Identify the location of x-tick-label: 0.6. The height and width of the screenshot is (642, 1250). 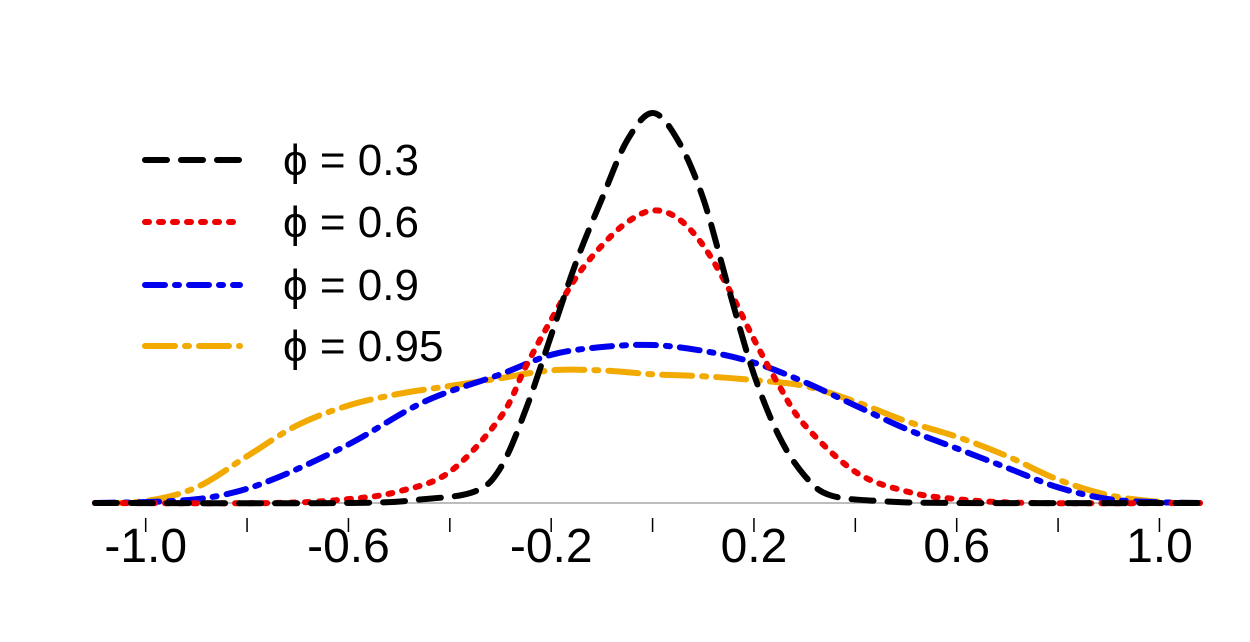
(956, 546).